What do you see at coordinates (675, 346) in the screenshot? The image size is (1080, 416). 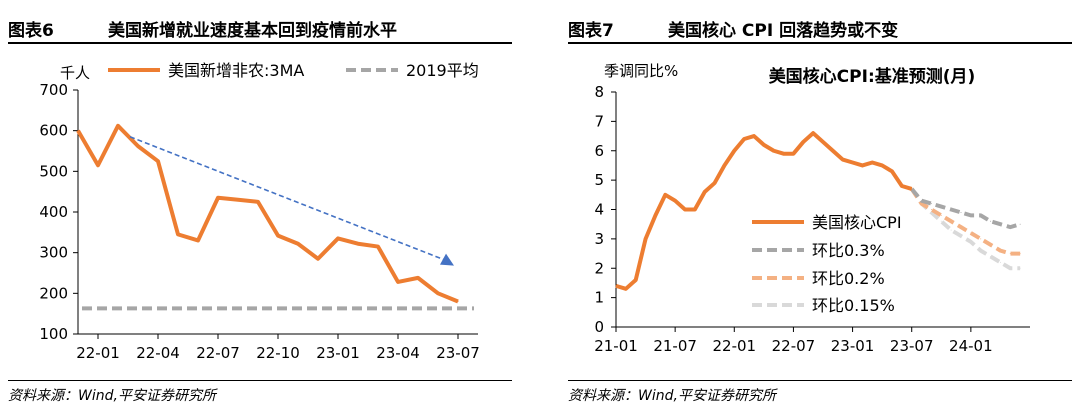 I see `x-tick-label: 21-07` at bounding box center [675, 346].